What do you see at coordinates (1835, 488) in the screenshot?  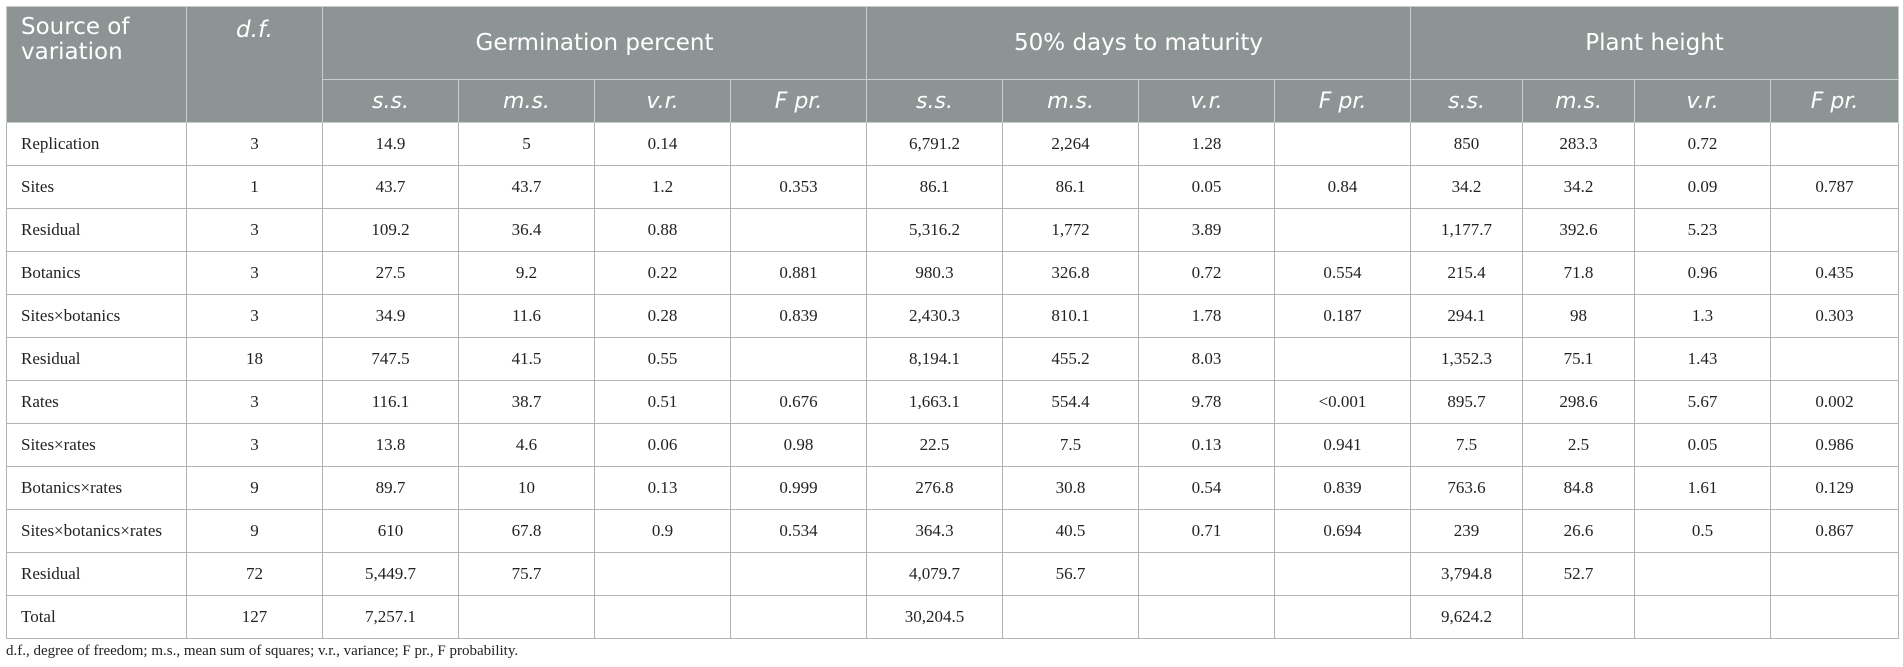 I see `value-cell: 0.129` at bounding box center [1835, 488].